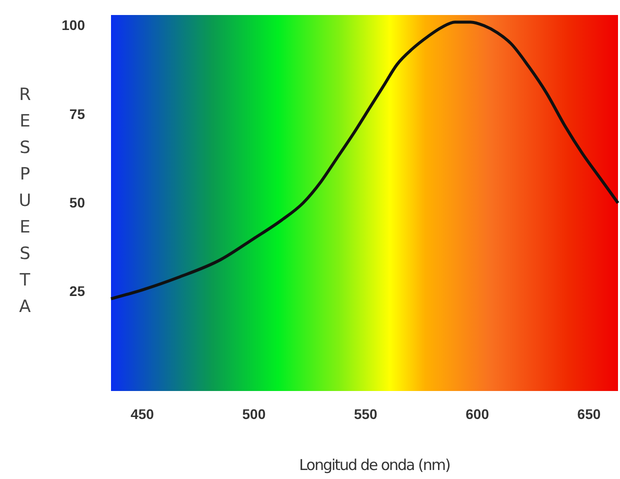 Image resolution: width=620 pixels, height=479 pixels. I want to click on y-tick-label: 100, so click(74, 25).